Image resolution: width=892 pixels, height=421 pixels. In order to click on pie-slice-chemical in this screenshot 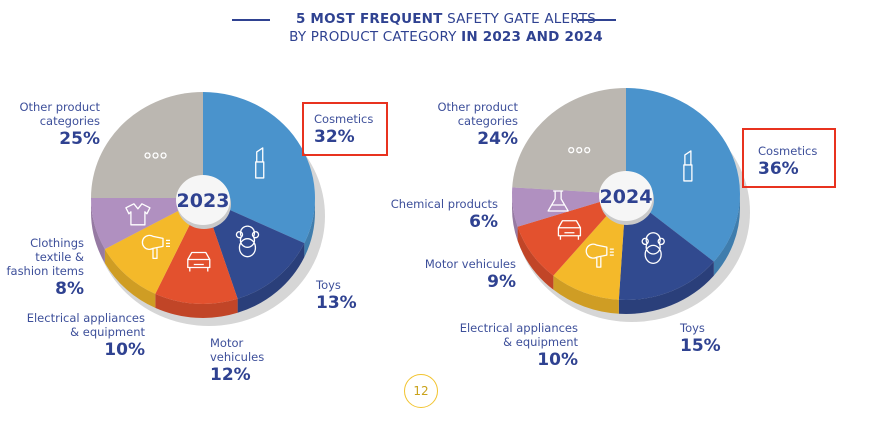, I will do `click(569, 207)`.